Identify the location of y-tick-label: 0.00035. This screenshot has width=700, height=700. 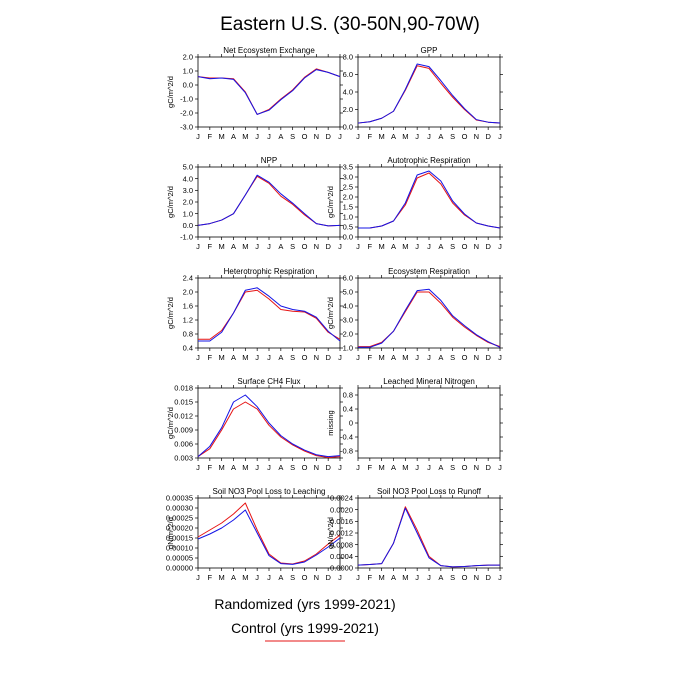
(179, 498).